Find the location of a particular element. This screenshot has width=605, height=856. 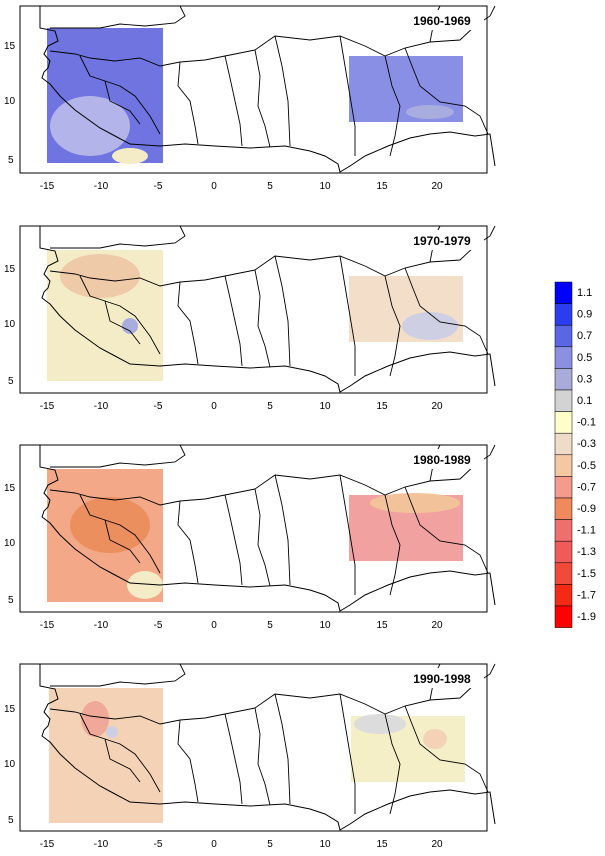

legend-label: -1.7 is located at coordinates (586, 595).